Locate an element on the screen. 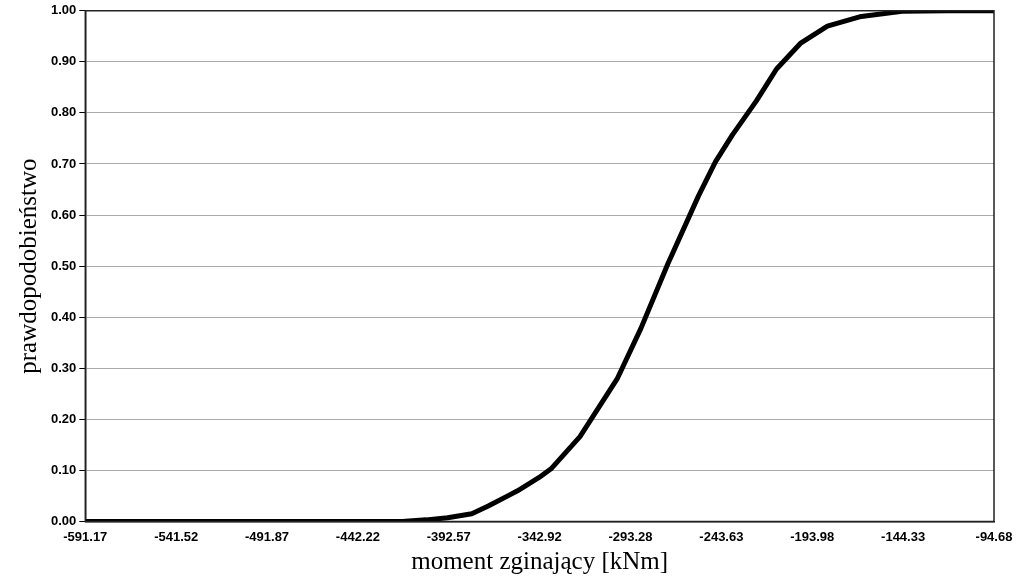 The width and height of the screenshot is (1024, 581). y-tick-label: 0.60 is located at coordinates (63, 214).